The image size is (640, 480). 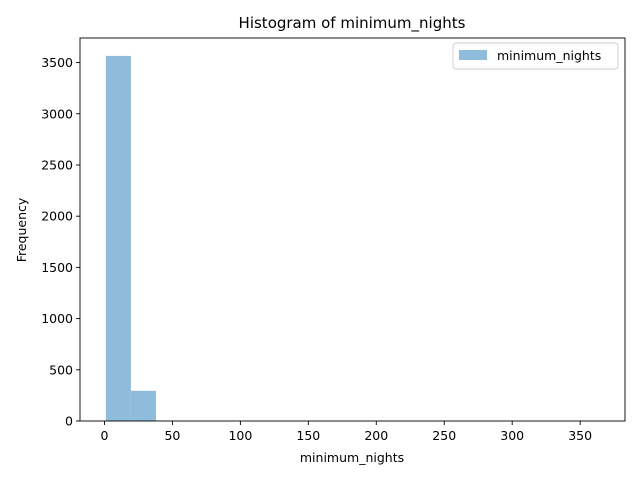 What do you see at coordinates (172, 435) in the screenshot?
I see `x-tick-label: 50` at bounding box center [172, 435].